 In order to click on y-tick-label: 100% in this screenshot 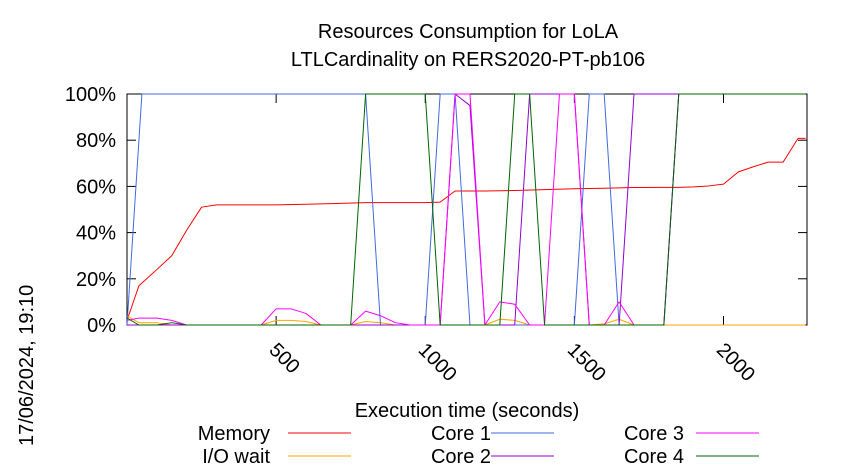, I will do `click(90, 95)`.